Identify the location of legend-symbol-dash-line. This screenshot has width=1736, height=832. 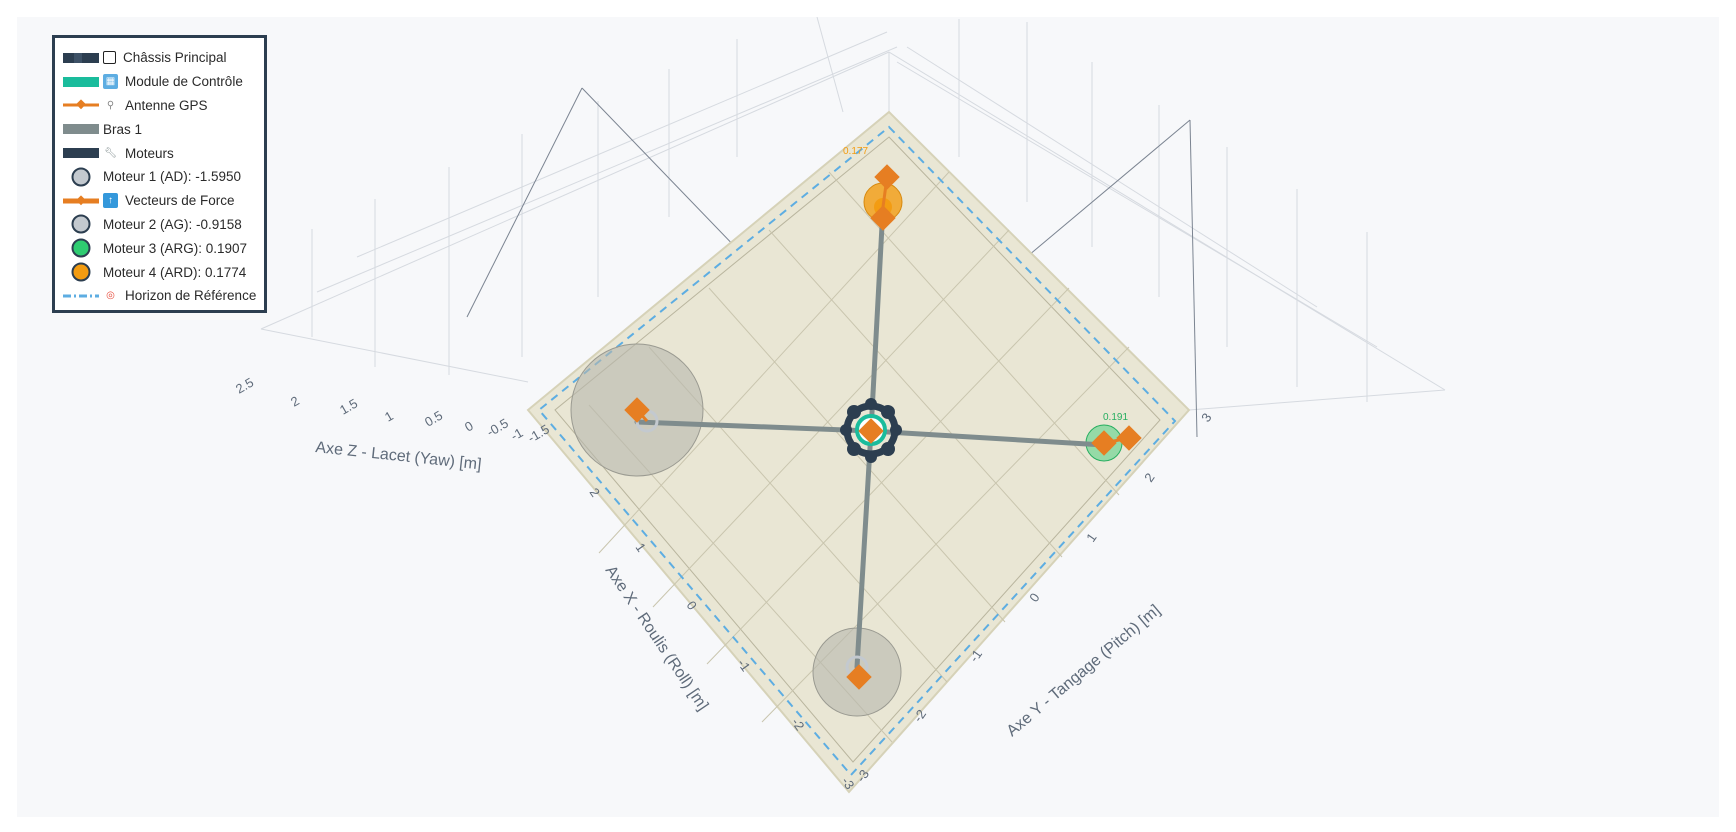
(81, 296).